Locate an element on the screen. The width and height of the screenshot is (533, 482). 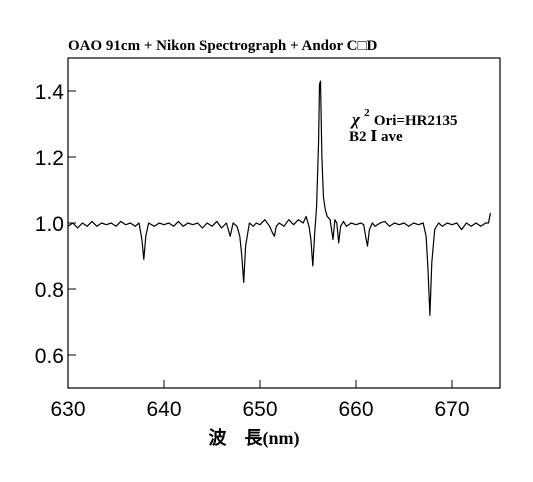
annotation-star-name: χ 2 Ori=HR2135 is located at coordinates (403, 115).